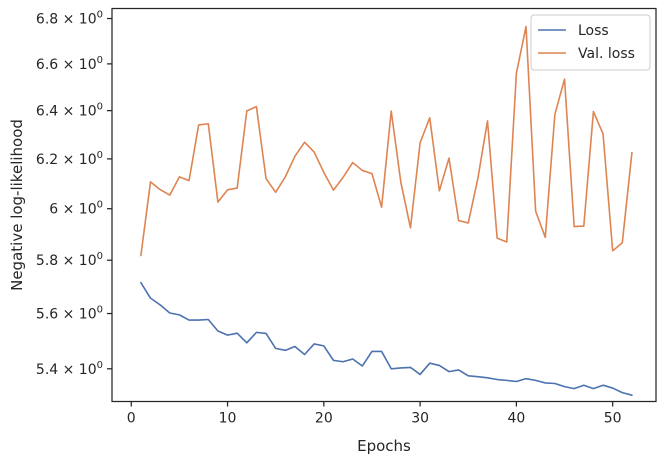 This screenshot has height=463, width=667. What do you see at coordinates (131, 419) in the screenshot?
I see `x-tick-label: 0` at bounding box center [131, 419].